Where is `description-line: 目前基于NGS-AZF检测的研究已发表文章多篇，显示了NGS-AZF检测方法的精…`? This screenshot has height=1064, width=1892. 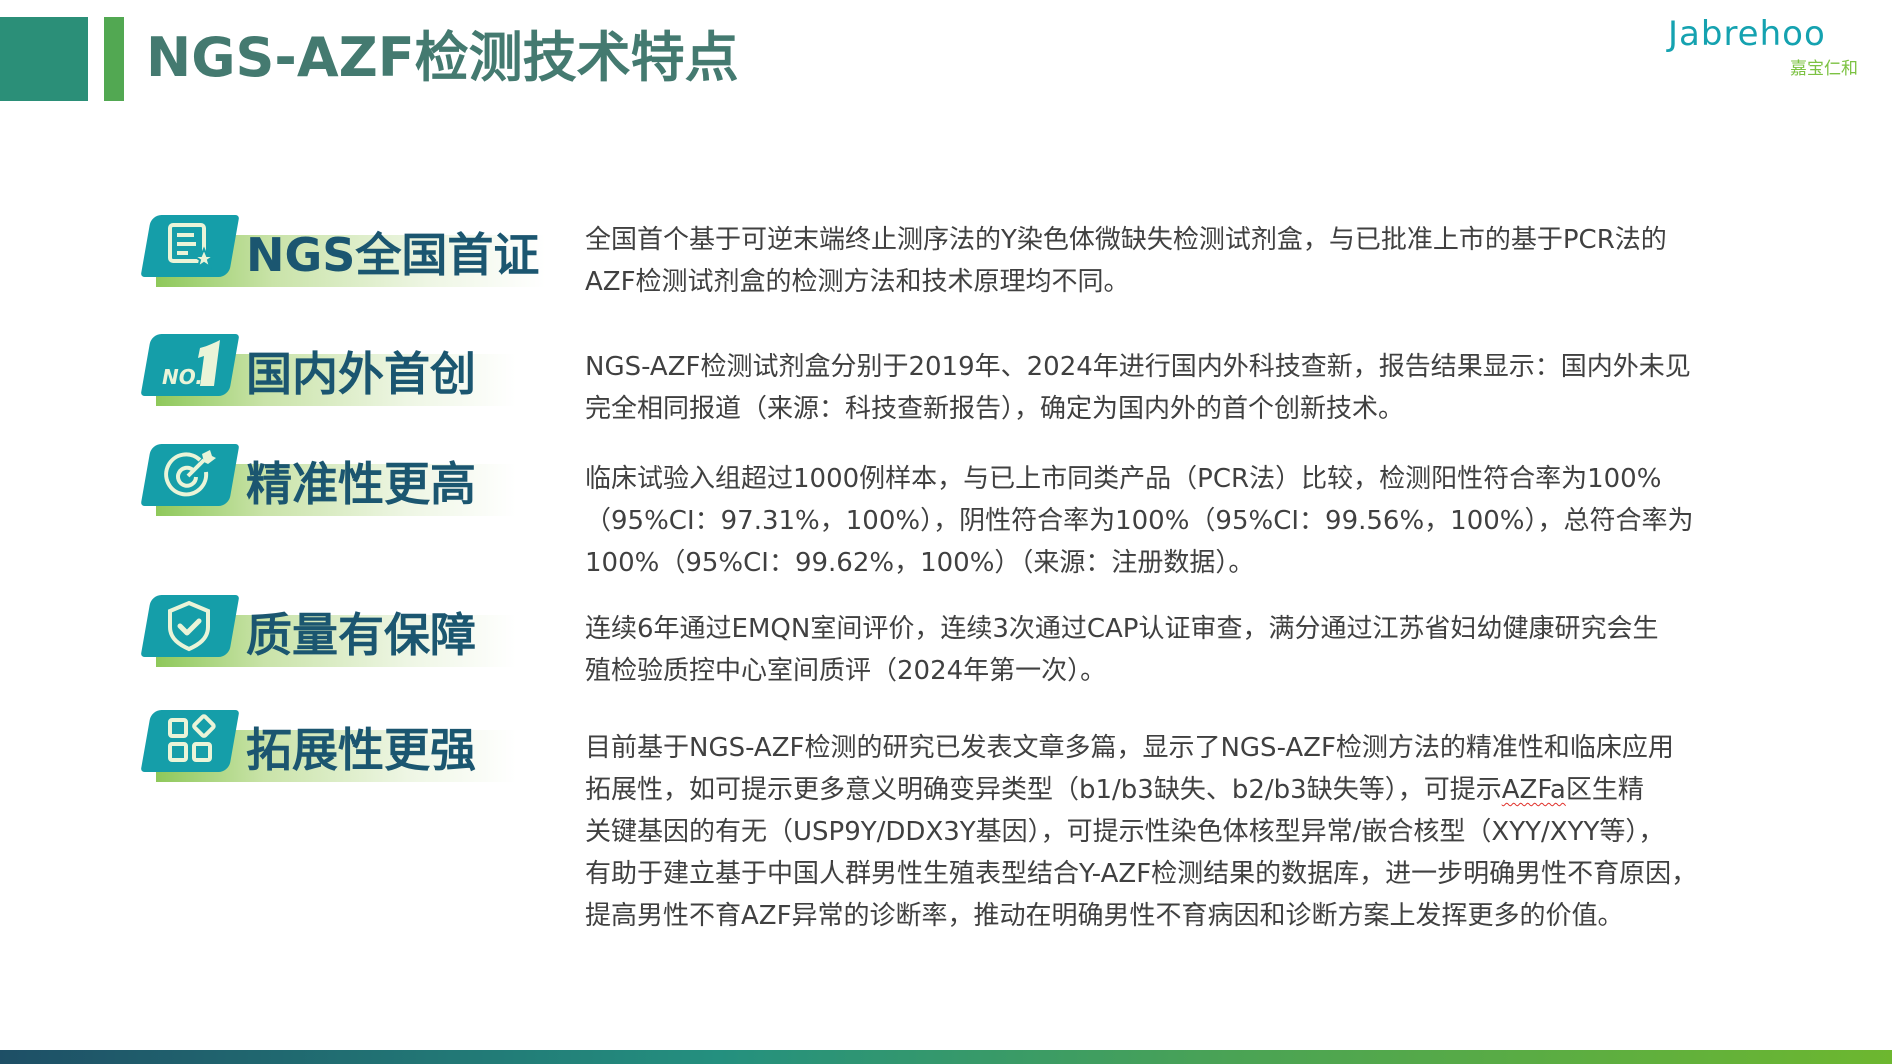
description-line: 目前基于NGS-AZF检测的研究已发表文章多篇，显示了NGS-AZF检测方法的精… is located at coordinates (1129, 748).